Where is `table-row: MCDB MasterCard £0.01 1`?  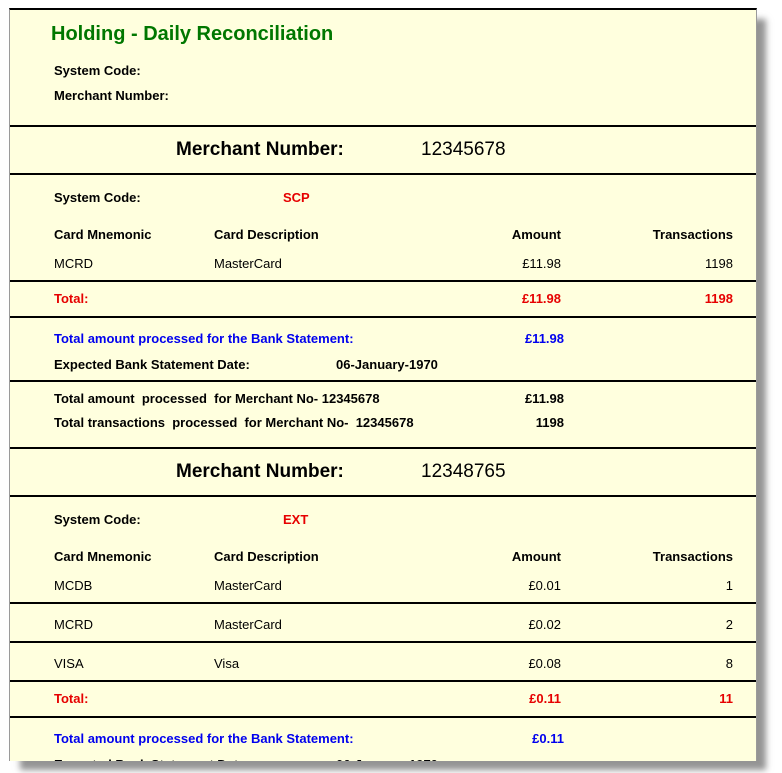 table-row: MCDB MasterCard £0.01 1 is located at coordinates (383, 586).